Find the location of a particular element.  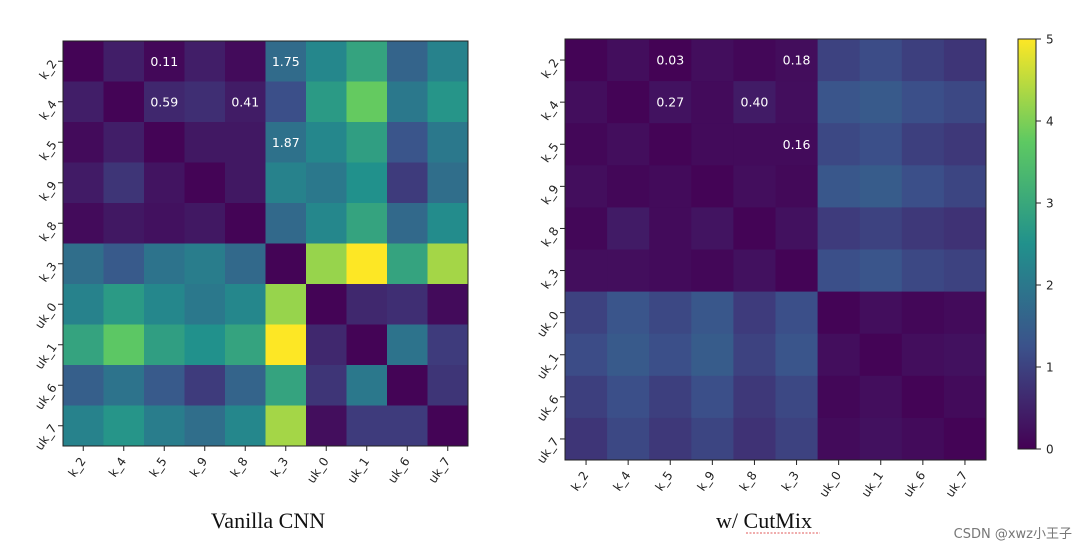

y-tick-label: k_4 is located at coordinates (47, 110).